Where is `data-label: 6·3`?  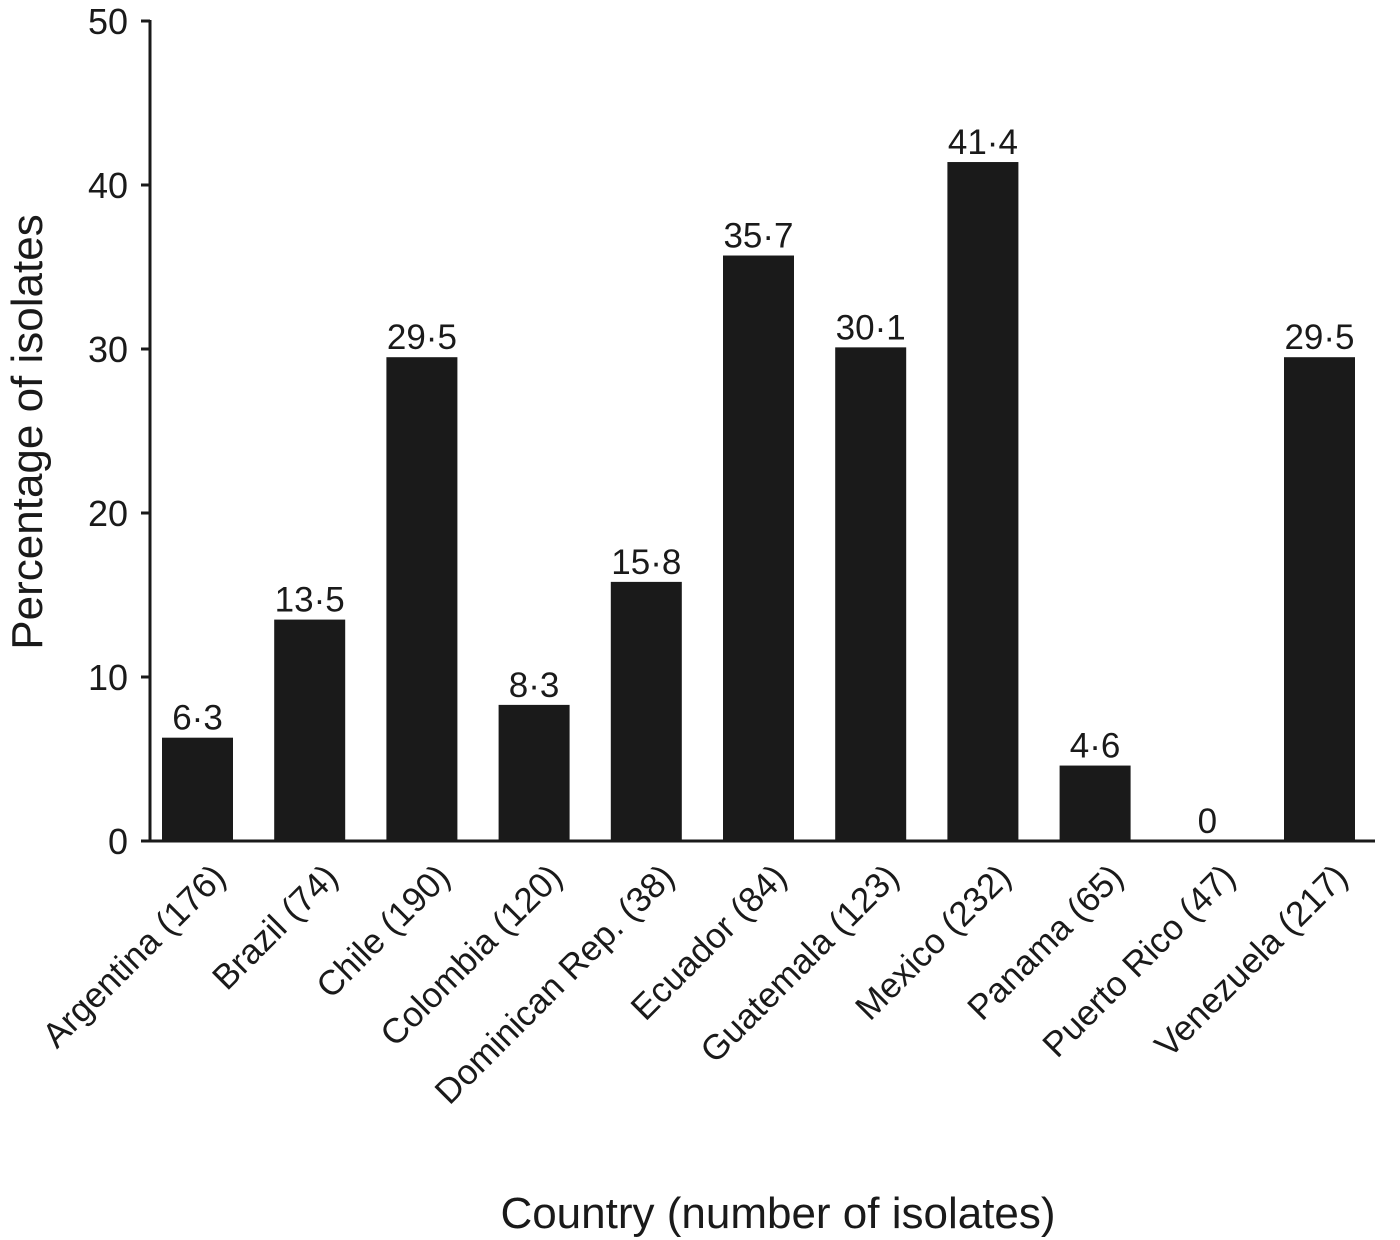
data-label: 6·3 is located at coordinates (197, 718).